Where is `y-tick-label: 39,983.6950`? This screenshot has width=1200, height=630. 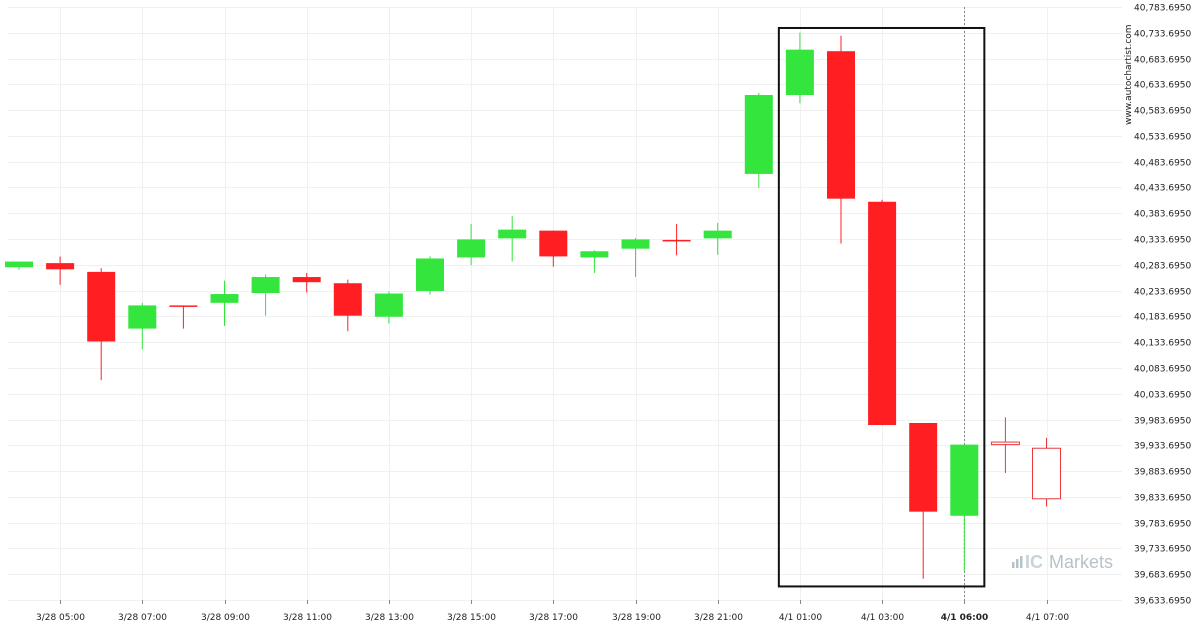 y-tick-label: 39,983.6950 is located at coordinates (1163, 422).